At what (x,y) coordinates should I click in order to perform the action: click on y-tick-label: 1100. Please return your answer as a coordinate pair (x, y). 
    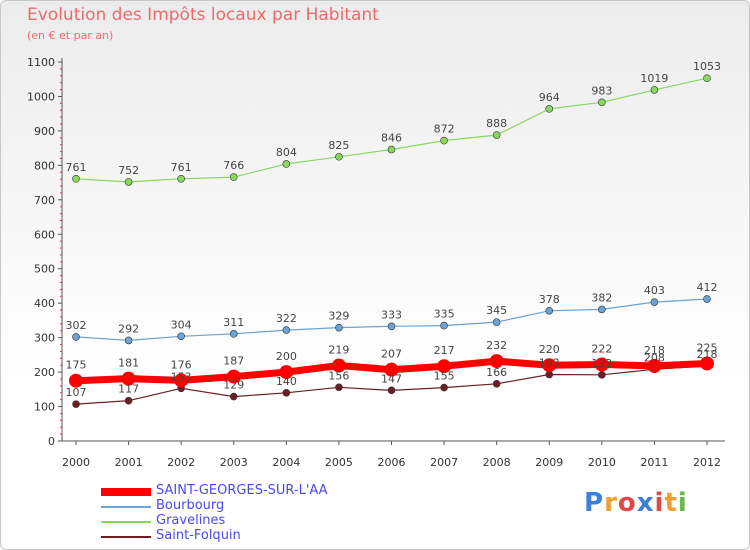
    Looking at the image, I should click on (41, 62).